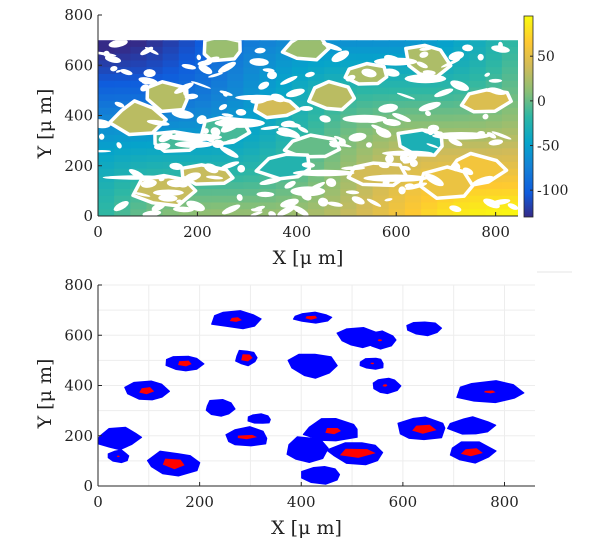  Describe the element at coordinates (78, 386) in the screenshot. I see `grain-map-y-tick-label: 400` at that location.